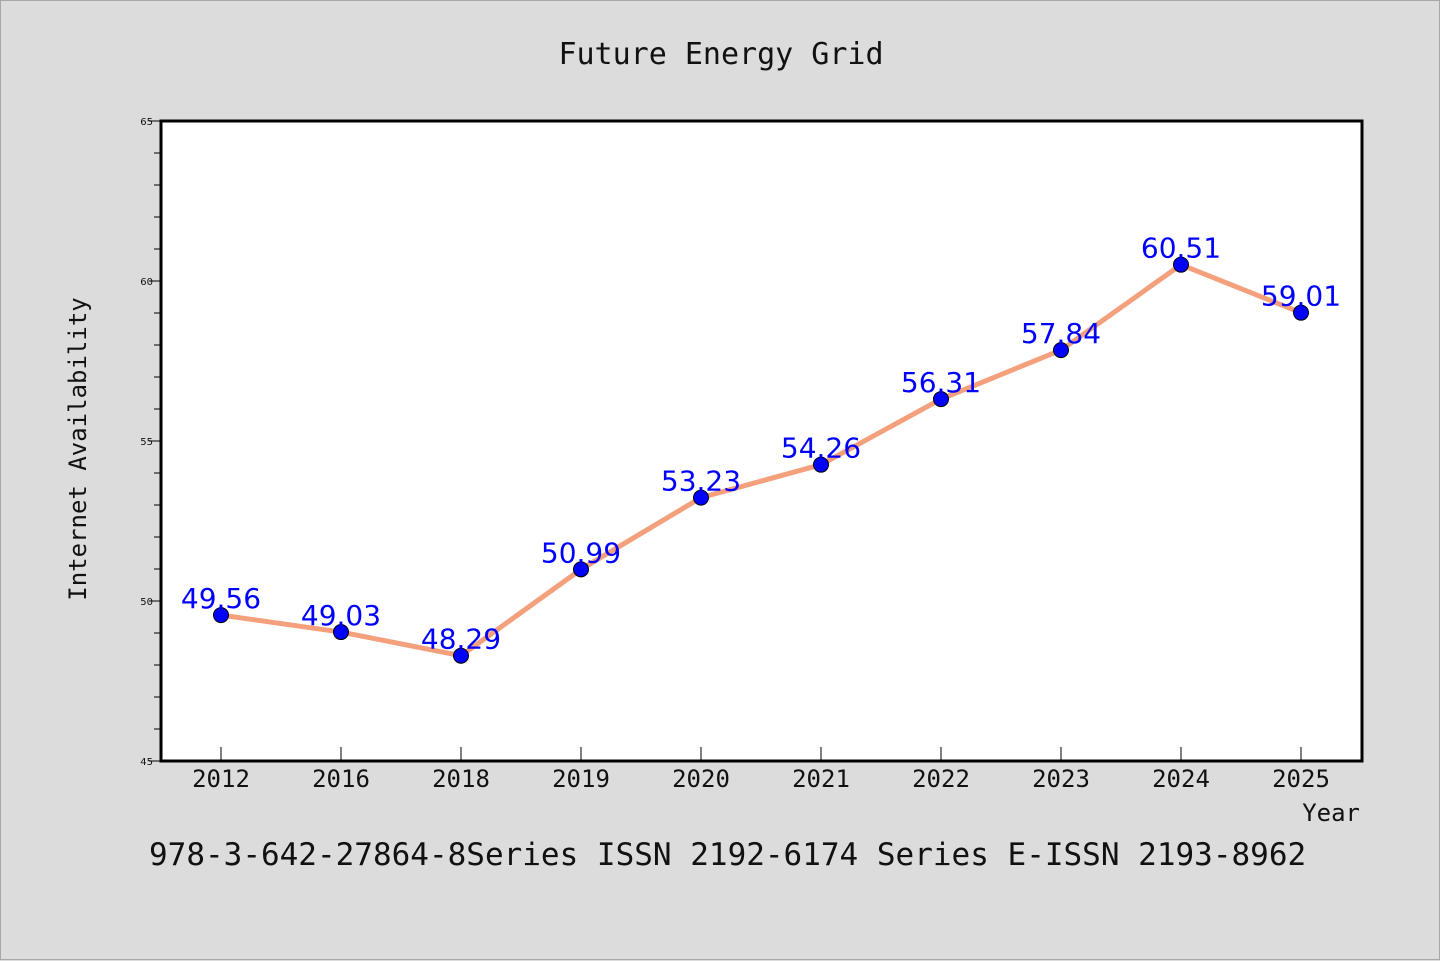  Describe the element at coordinates (1301, 296) in the screenshot. I see `data-label: 59.01` at that location.